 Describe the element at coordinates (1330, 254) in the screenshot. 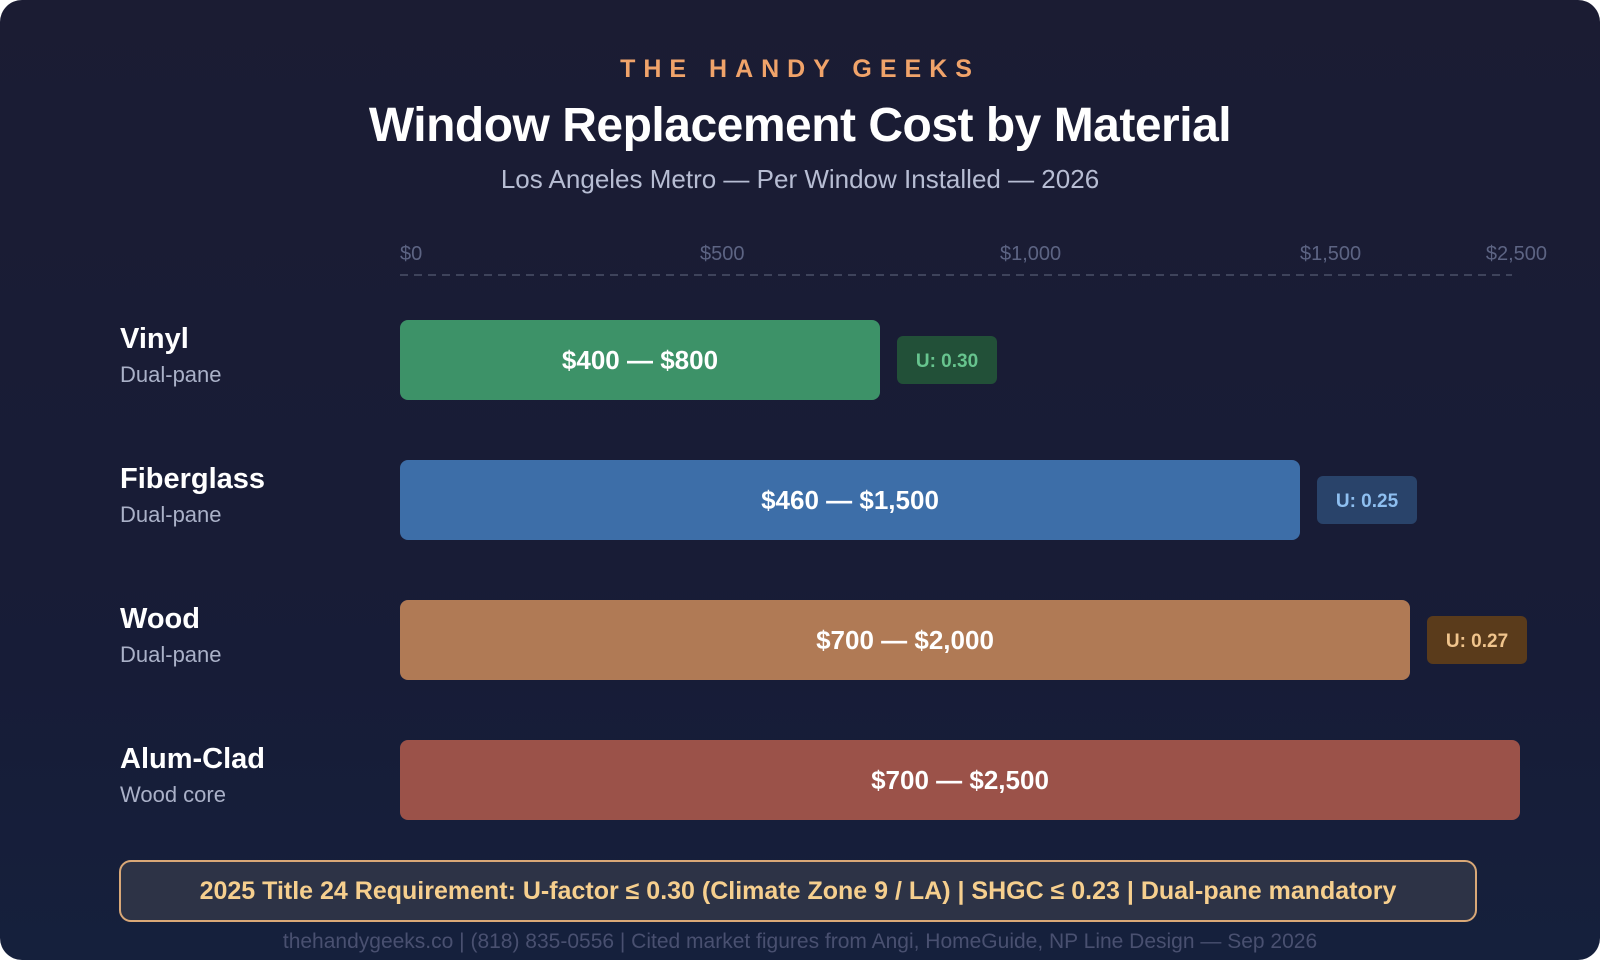

I see `x-tick-label: $1,500` at that location.